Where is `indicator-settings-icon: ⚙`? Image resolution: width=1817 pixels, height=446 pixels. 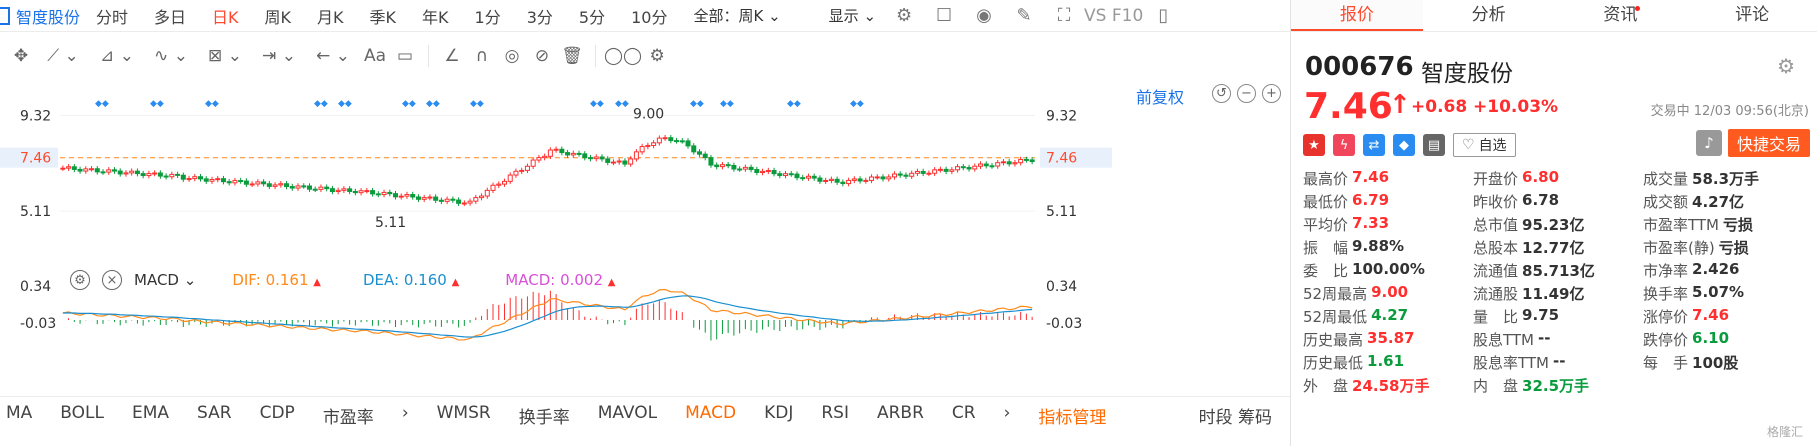 indicator-settings-icon: ⚙ is located at coordinates (80, 280).